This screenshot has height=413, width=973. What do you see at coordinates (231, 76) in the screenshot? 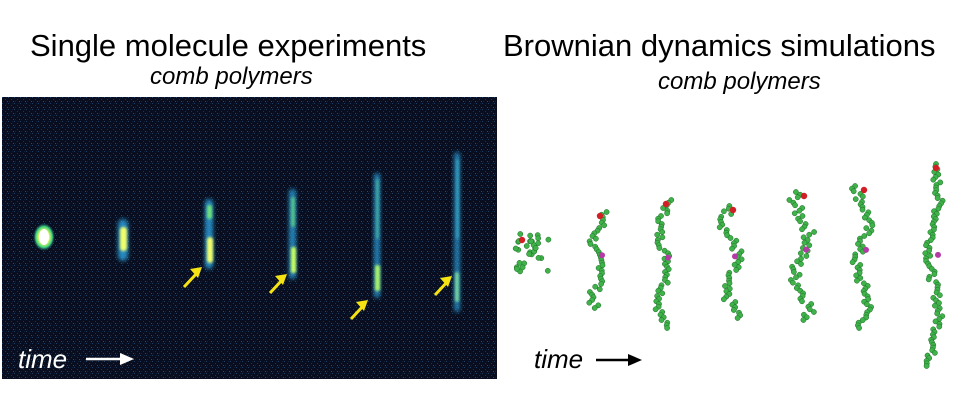
I see `left-panel-subtitle: comb polymers` at bounding box center [231, 76].